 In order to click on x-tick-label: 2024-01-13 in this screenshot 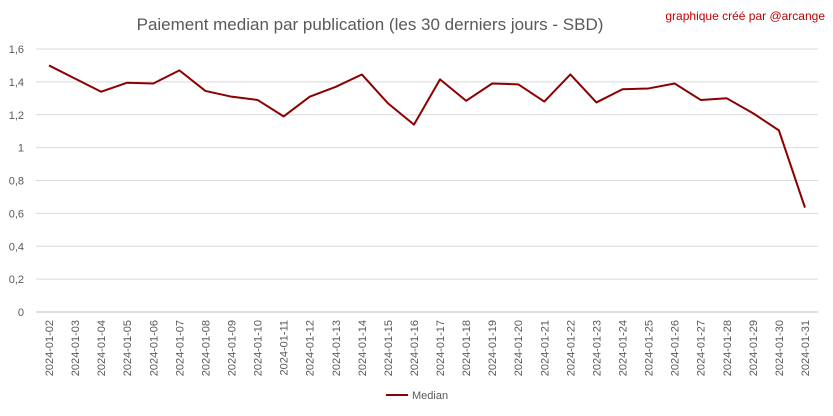, I will do `click(337, 348)`.